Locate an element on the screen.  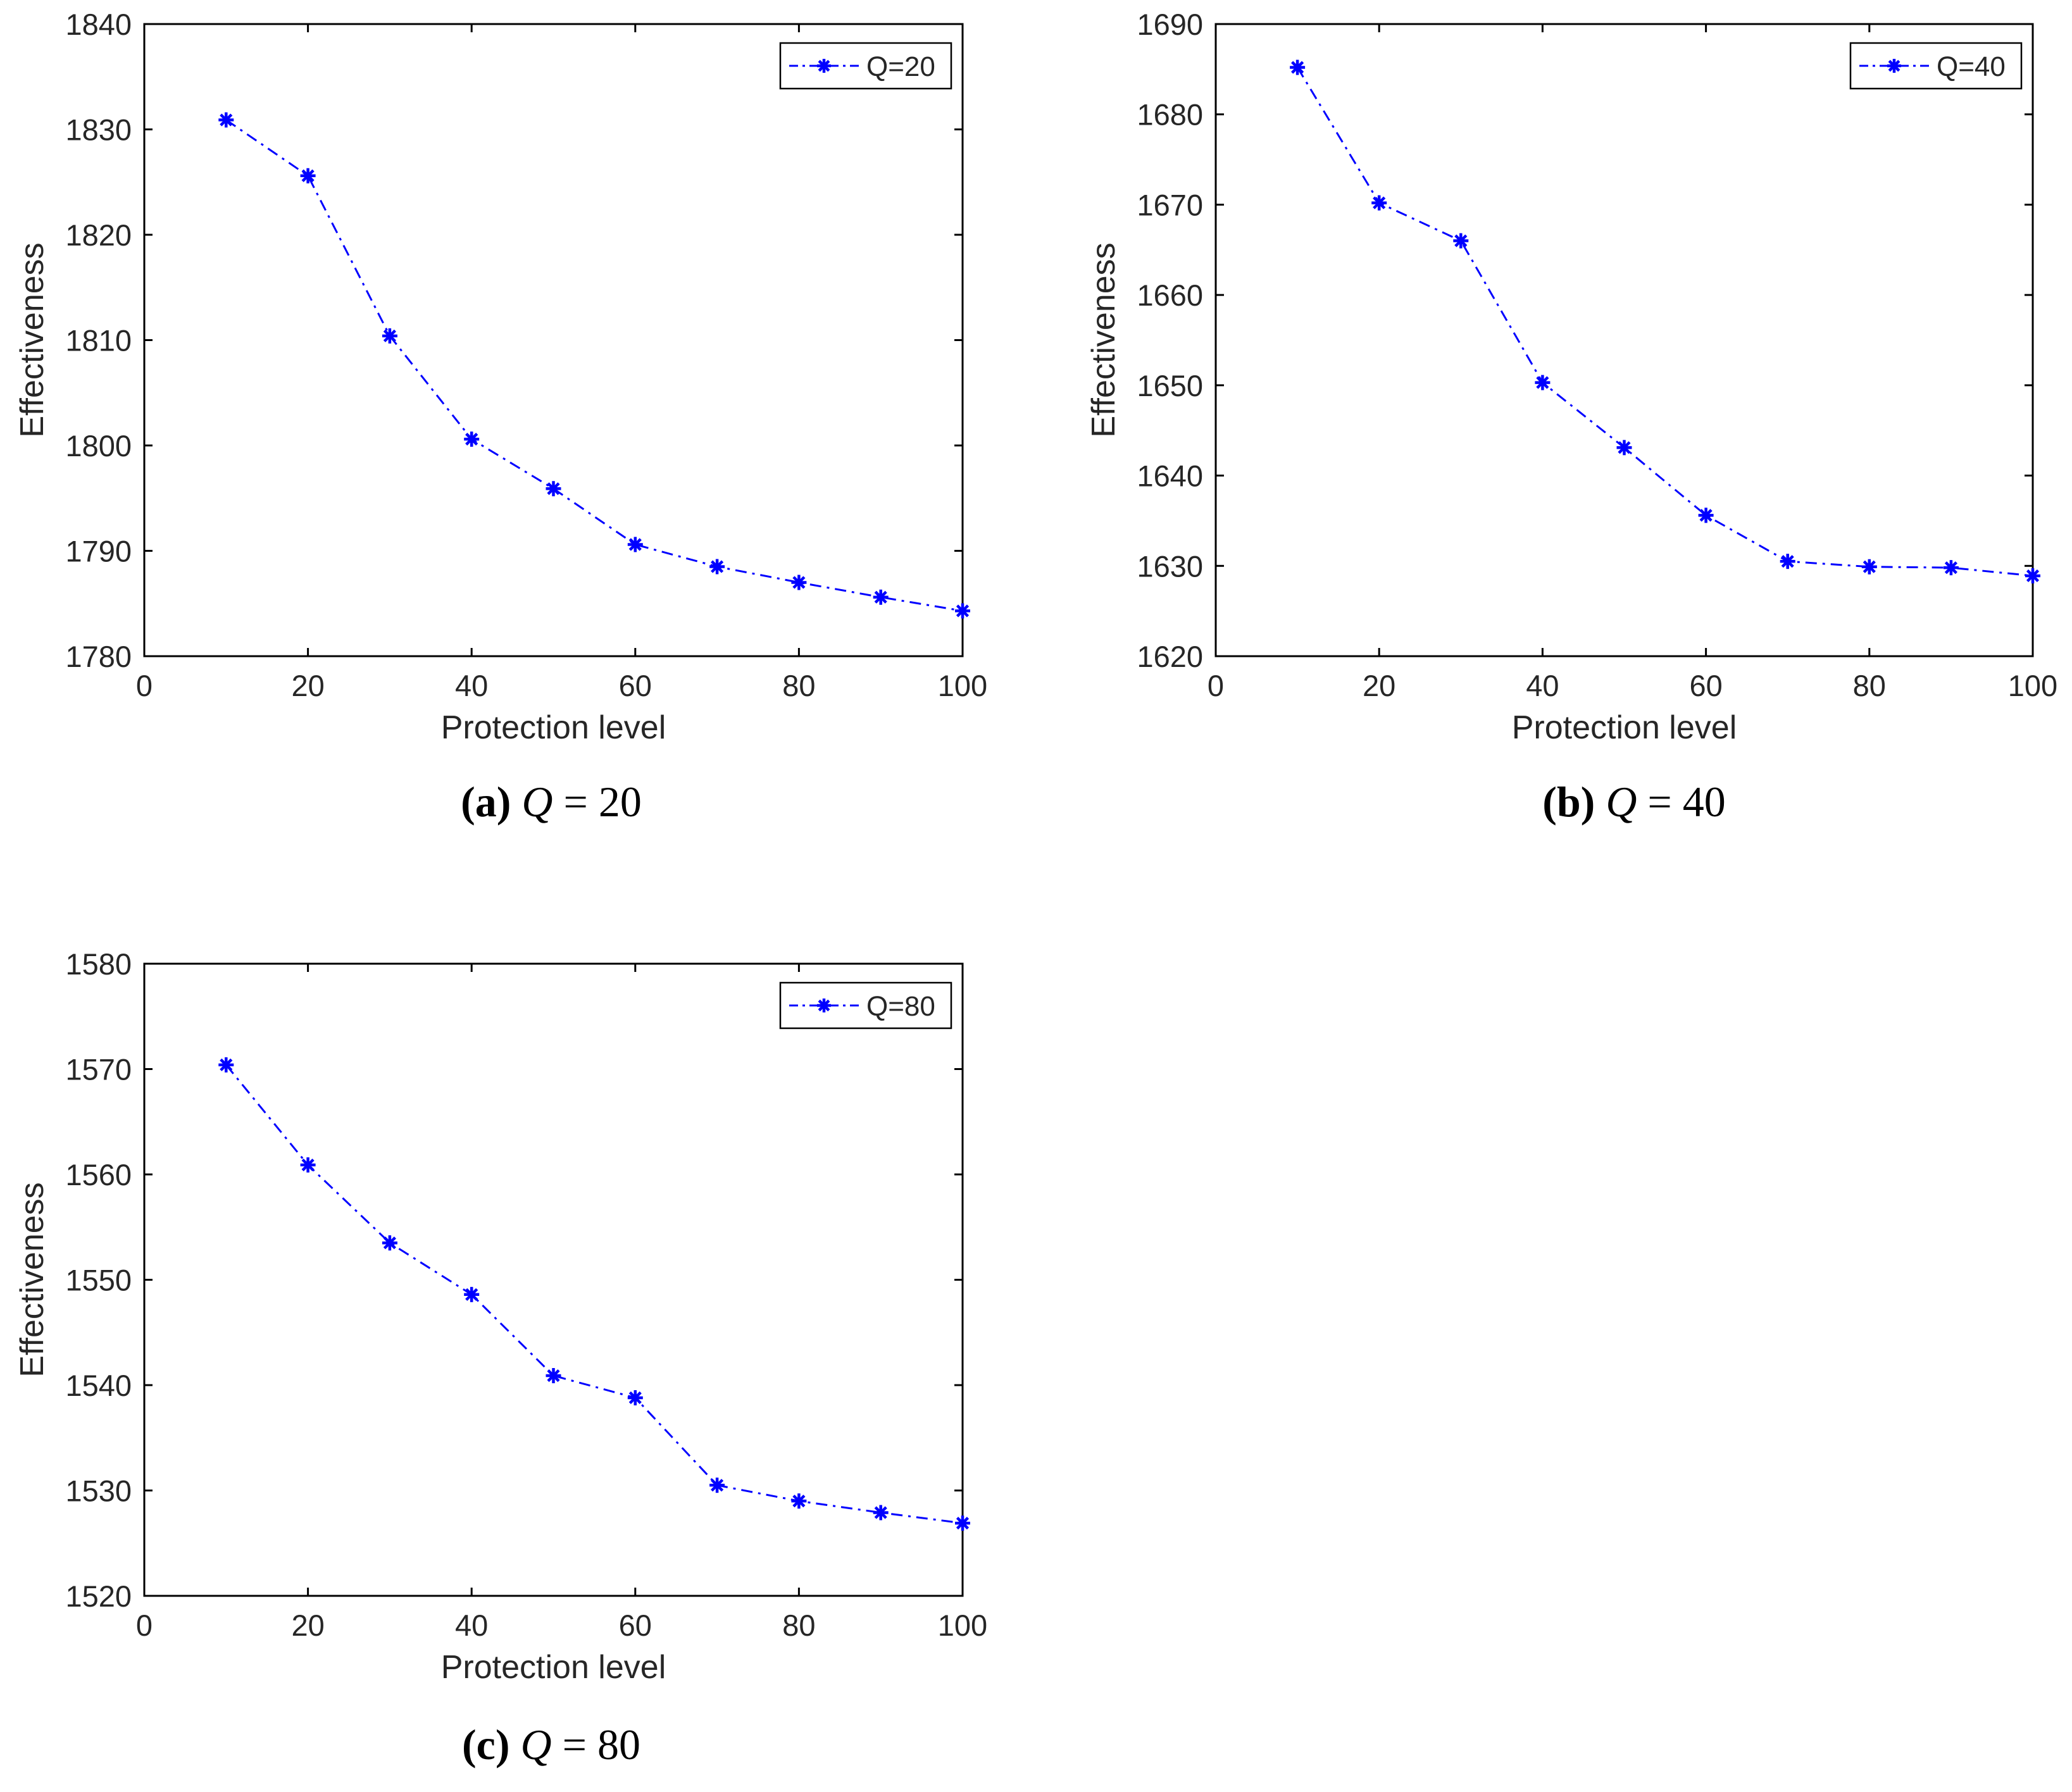
legend-label: Q=20 is located at coordinates (900, 66).